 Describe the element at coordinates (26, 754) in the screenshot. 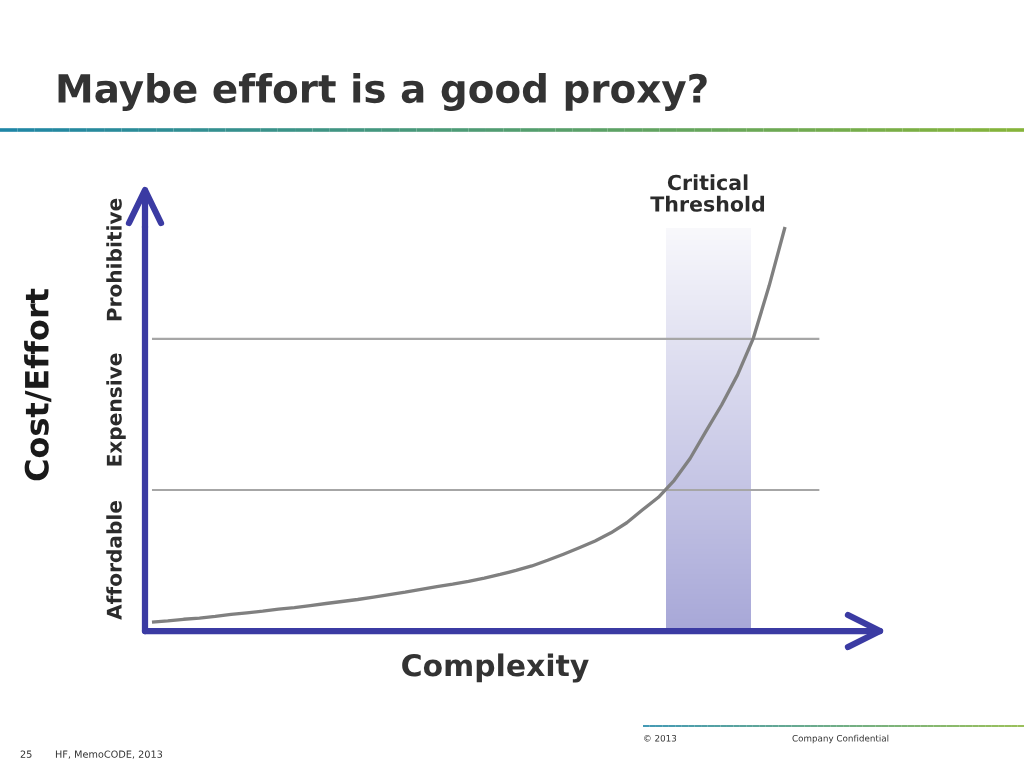

I see `text: 25` at that location.